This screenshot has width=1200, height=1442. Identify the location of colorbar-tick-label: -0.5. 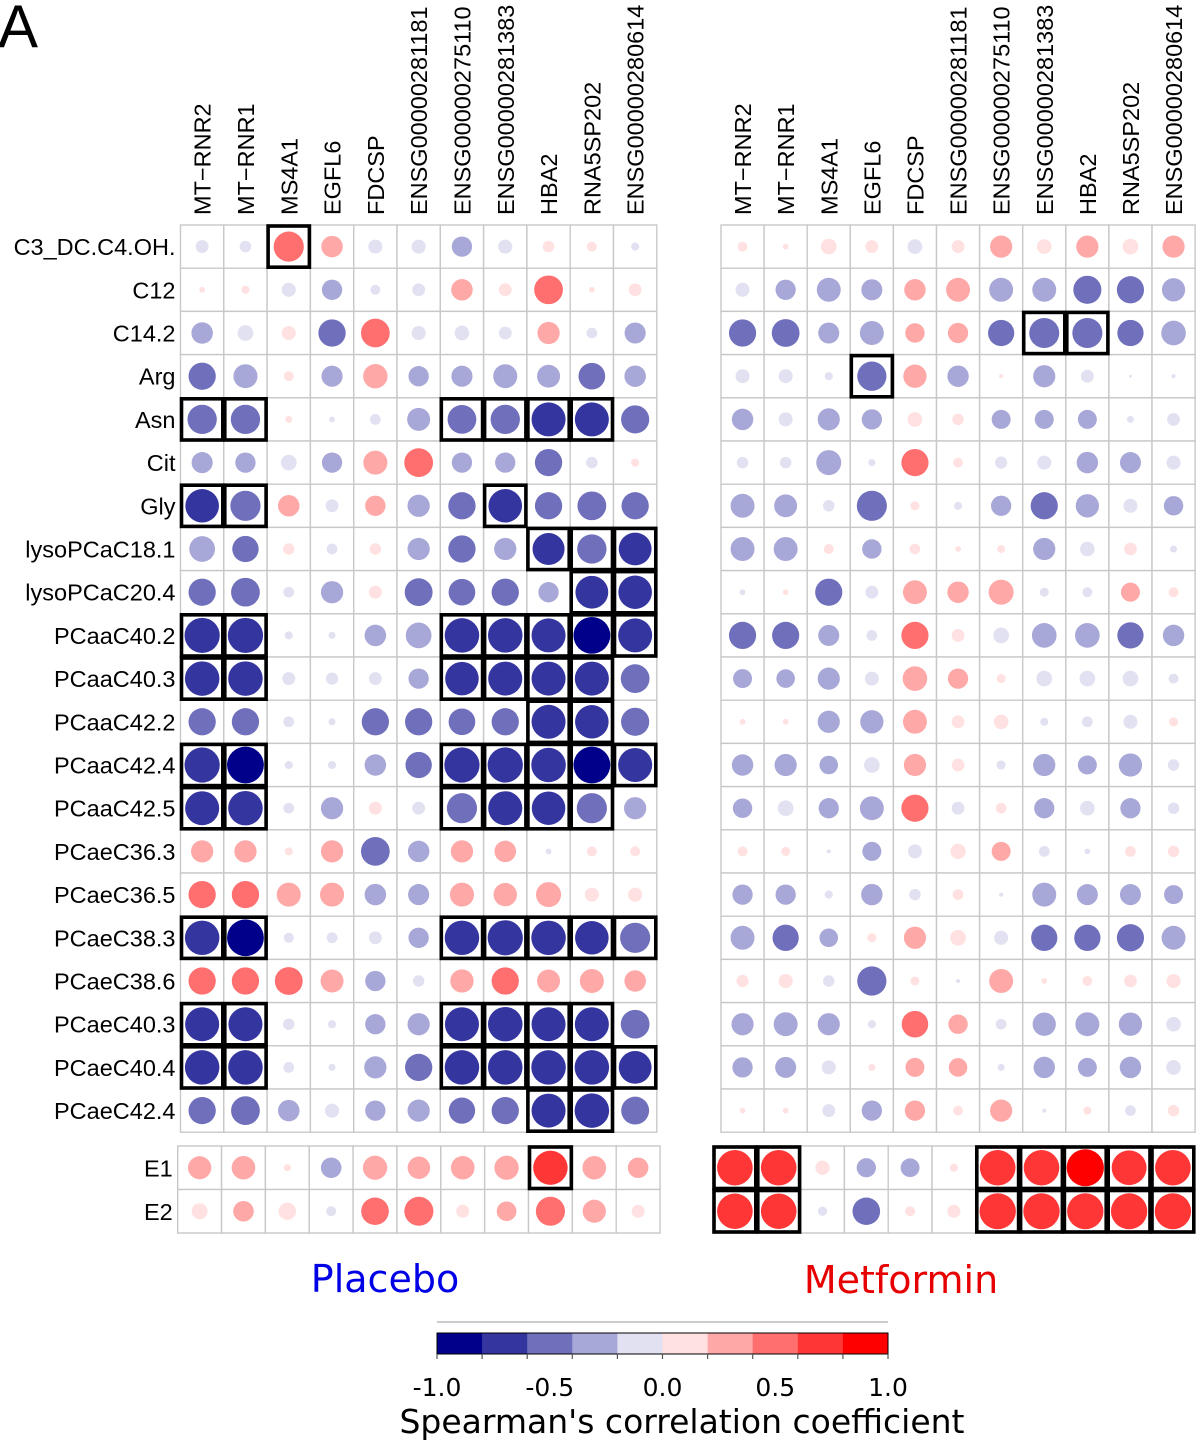
(549, 1387).